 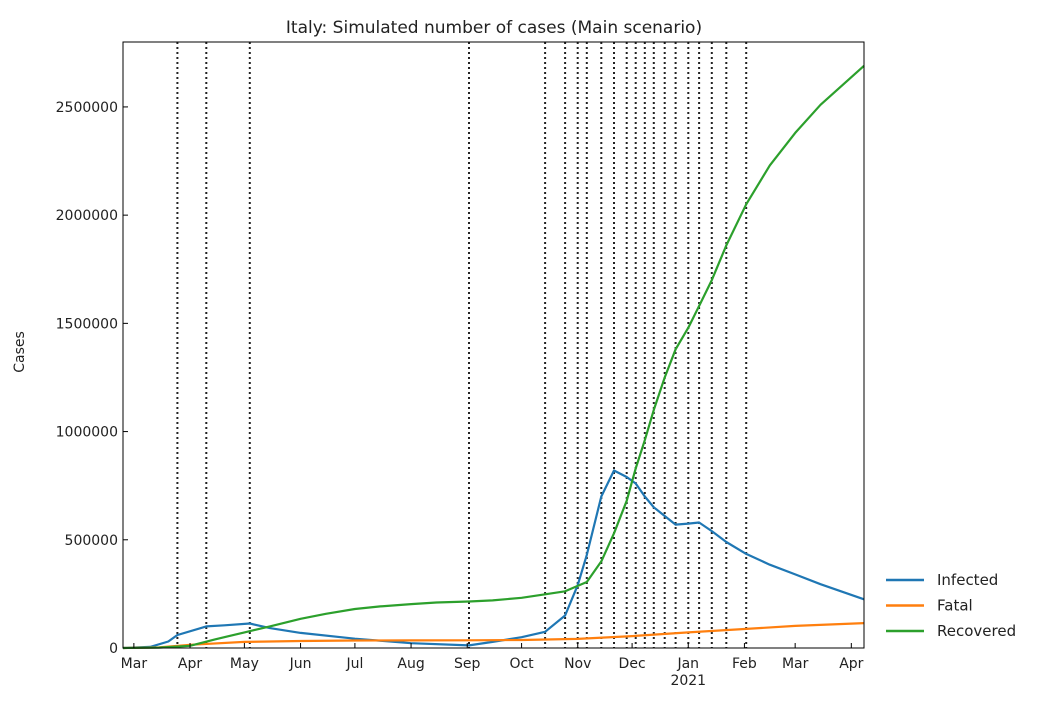 What do you see at coordinates (521, 664) in the screenshot?
I see `x-tick-label: Oct` at bounding box center [521, 664].